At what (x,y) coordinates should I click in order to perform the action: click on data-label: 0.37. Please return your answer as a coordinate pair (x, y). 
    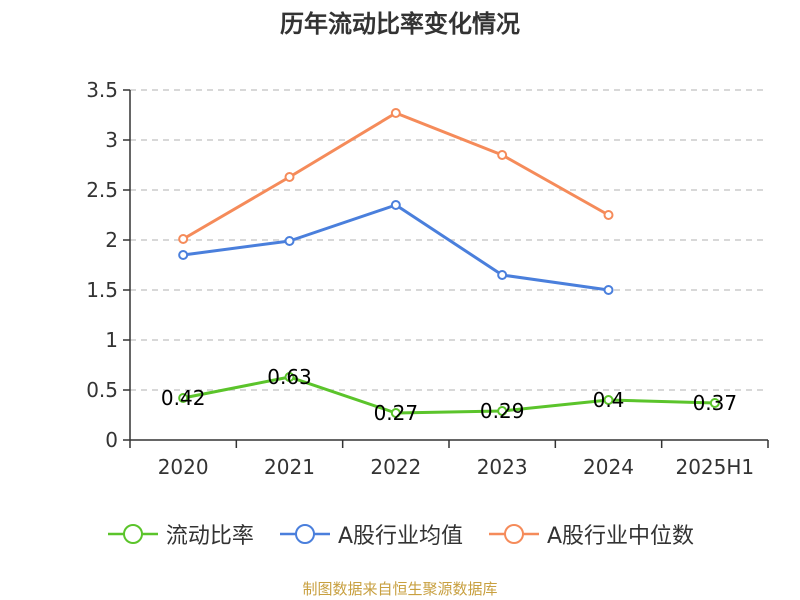
    Looking at the image, I should click on (715, 403).